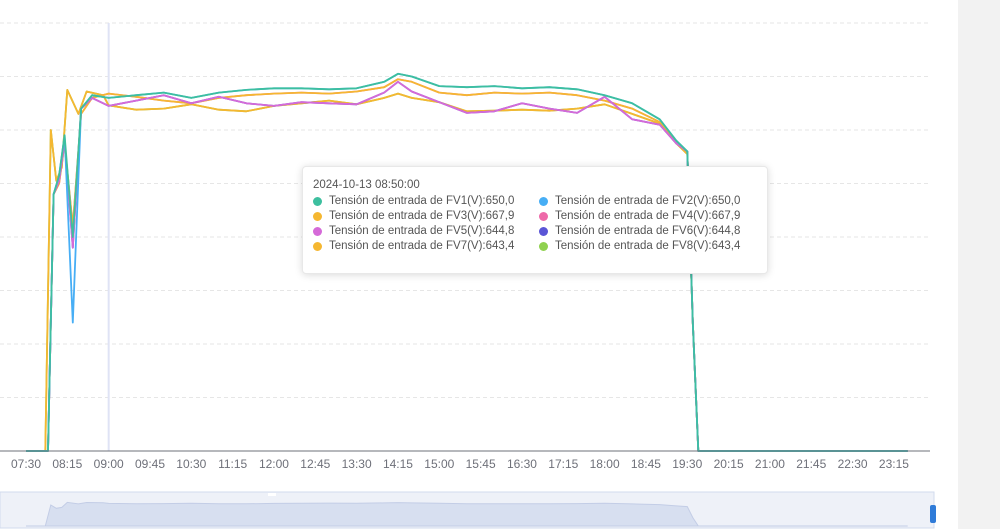 The image size is (1000, 529). What do you see at coordinates (811, 464) in the screenshot?
I see `x-tick-label: 21:45` at bounding box center [811, 464].